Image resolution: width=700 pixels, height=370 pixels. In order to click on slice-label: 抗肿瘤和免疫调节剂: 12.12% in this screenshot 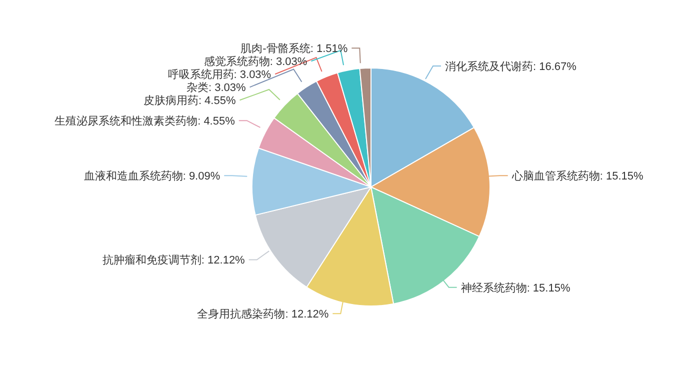, I will do `click(174, 260)`.